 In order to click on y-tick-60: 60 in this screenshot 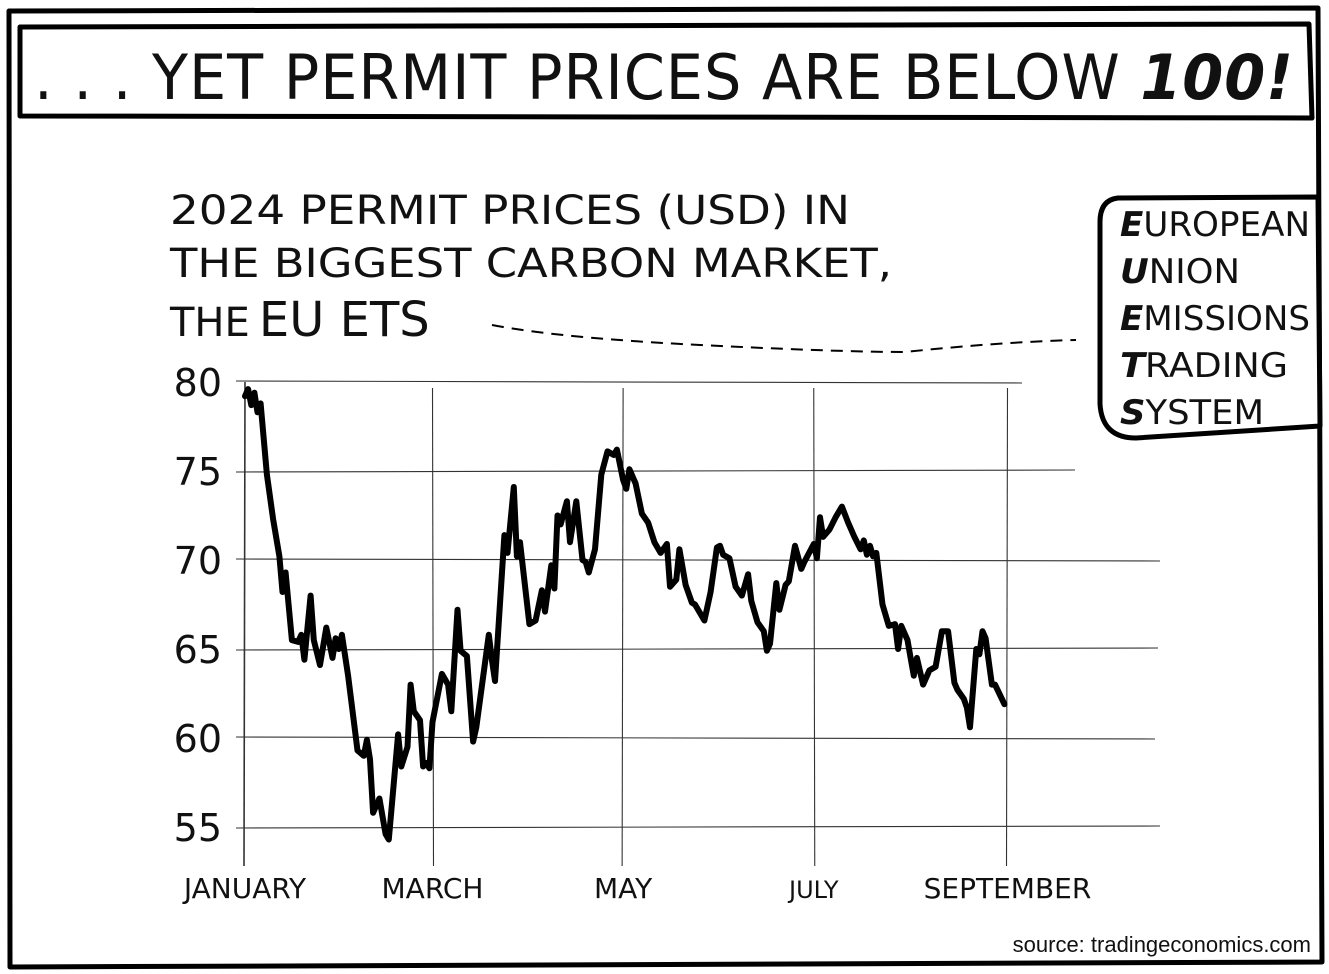, I will do `click(198, 739)`.